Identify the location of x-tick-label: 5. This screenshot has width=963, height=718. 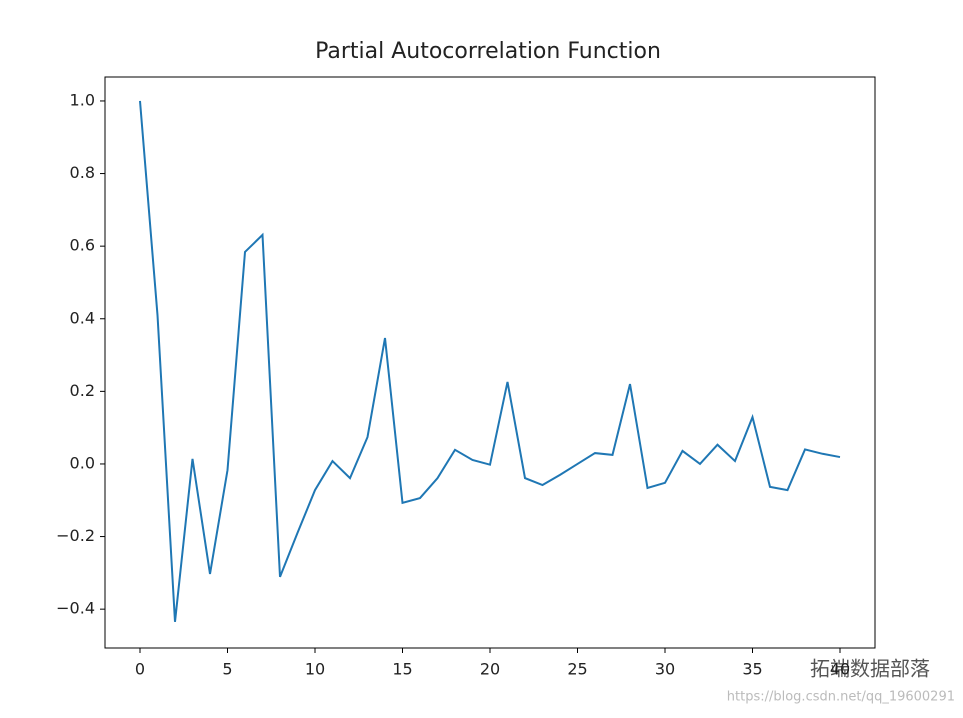
(227, 669).